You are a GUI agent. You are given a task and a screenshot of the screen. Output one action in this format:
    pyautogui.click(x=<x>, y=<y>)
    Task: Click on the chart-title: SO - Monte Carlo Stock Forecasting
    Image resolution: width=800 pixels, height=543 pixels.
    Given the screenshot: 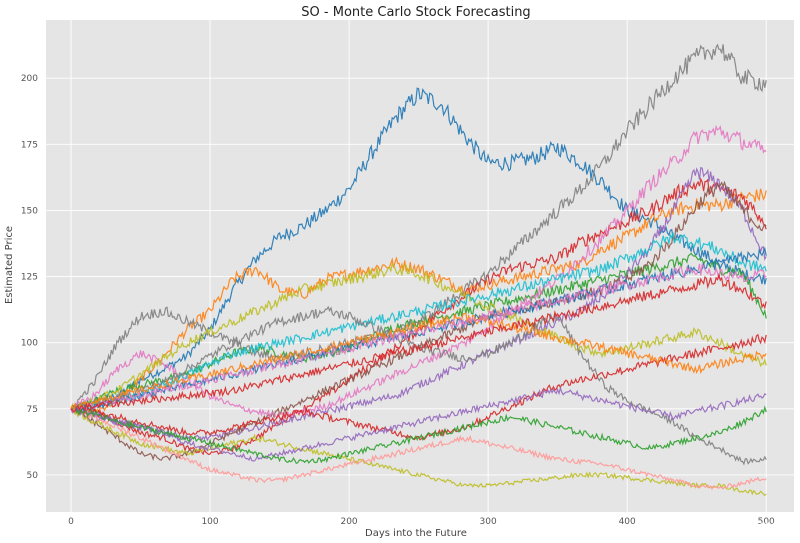 What is the action you would take?
    pyautogui.click(x=415, y=12)
    